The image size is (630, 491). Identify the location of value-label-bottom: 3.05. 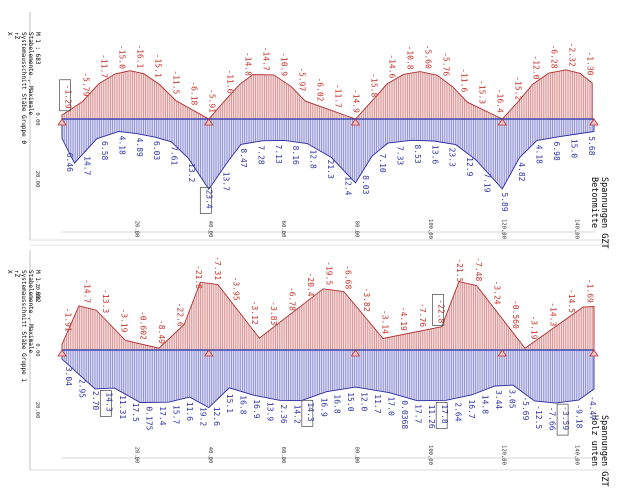
(511, 398).